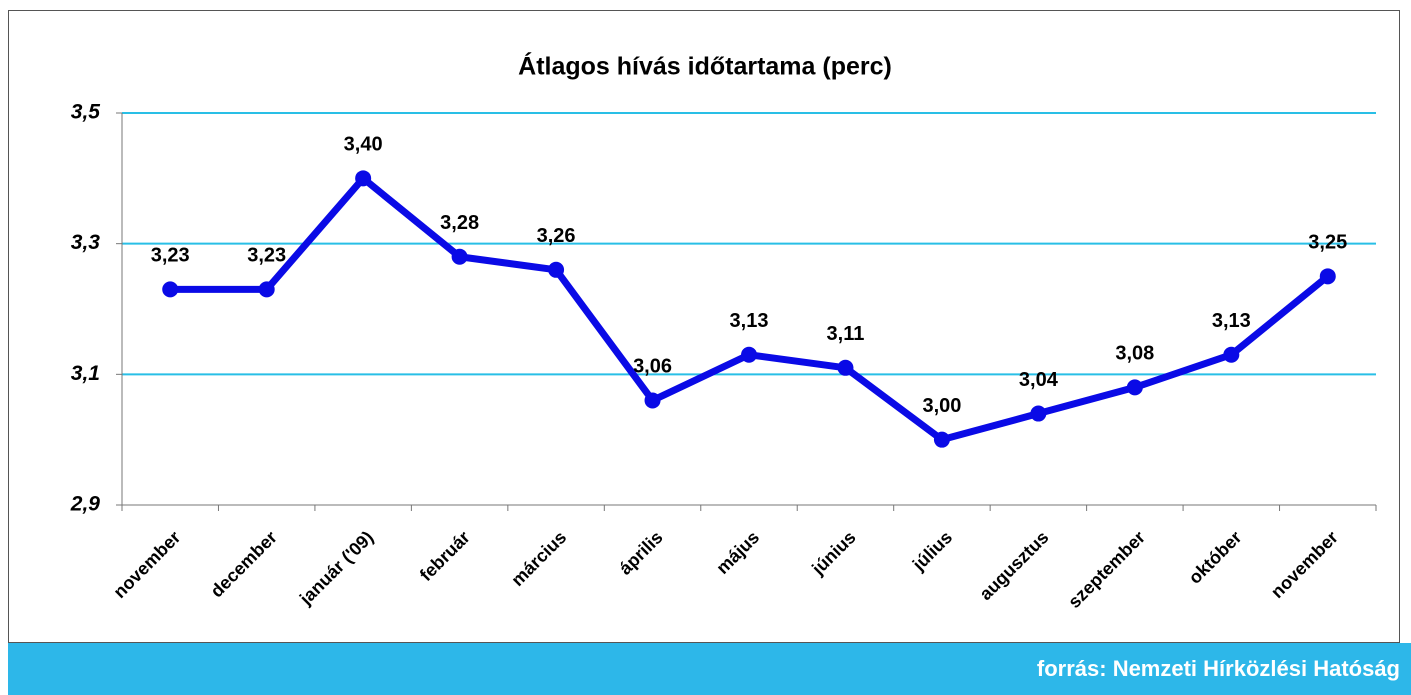 The height and width of the screenshot is (695, 1411). Describe the element at coordinates (556, 236) in the screenshot. I see `data-label: 3,26` at that location.